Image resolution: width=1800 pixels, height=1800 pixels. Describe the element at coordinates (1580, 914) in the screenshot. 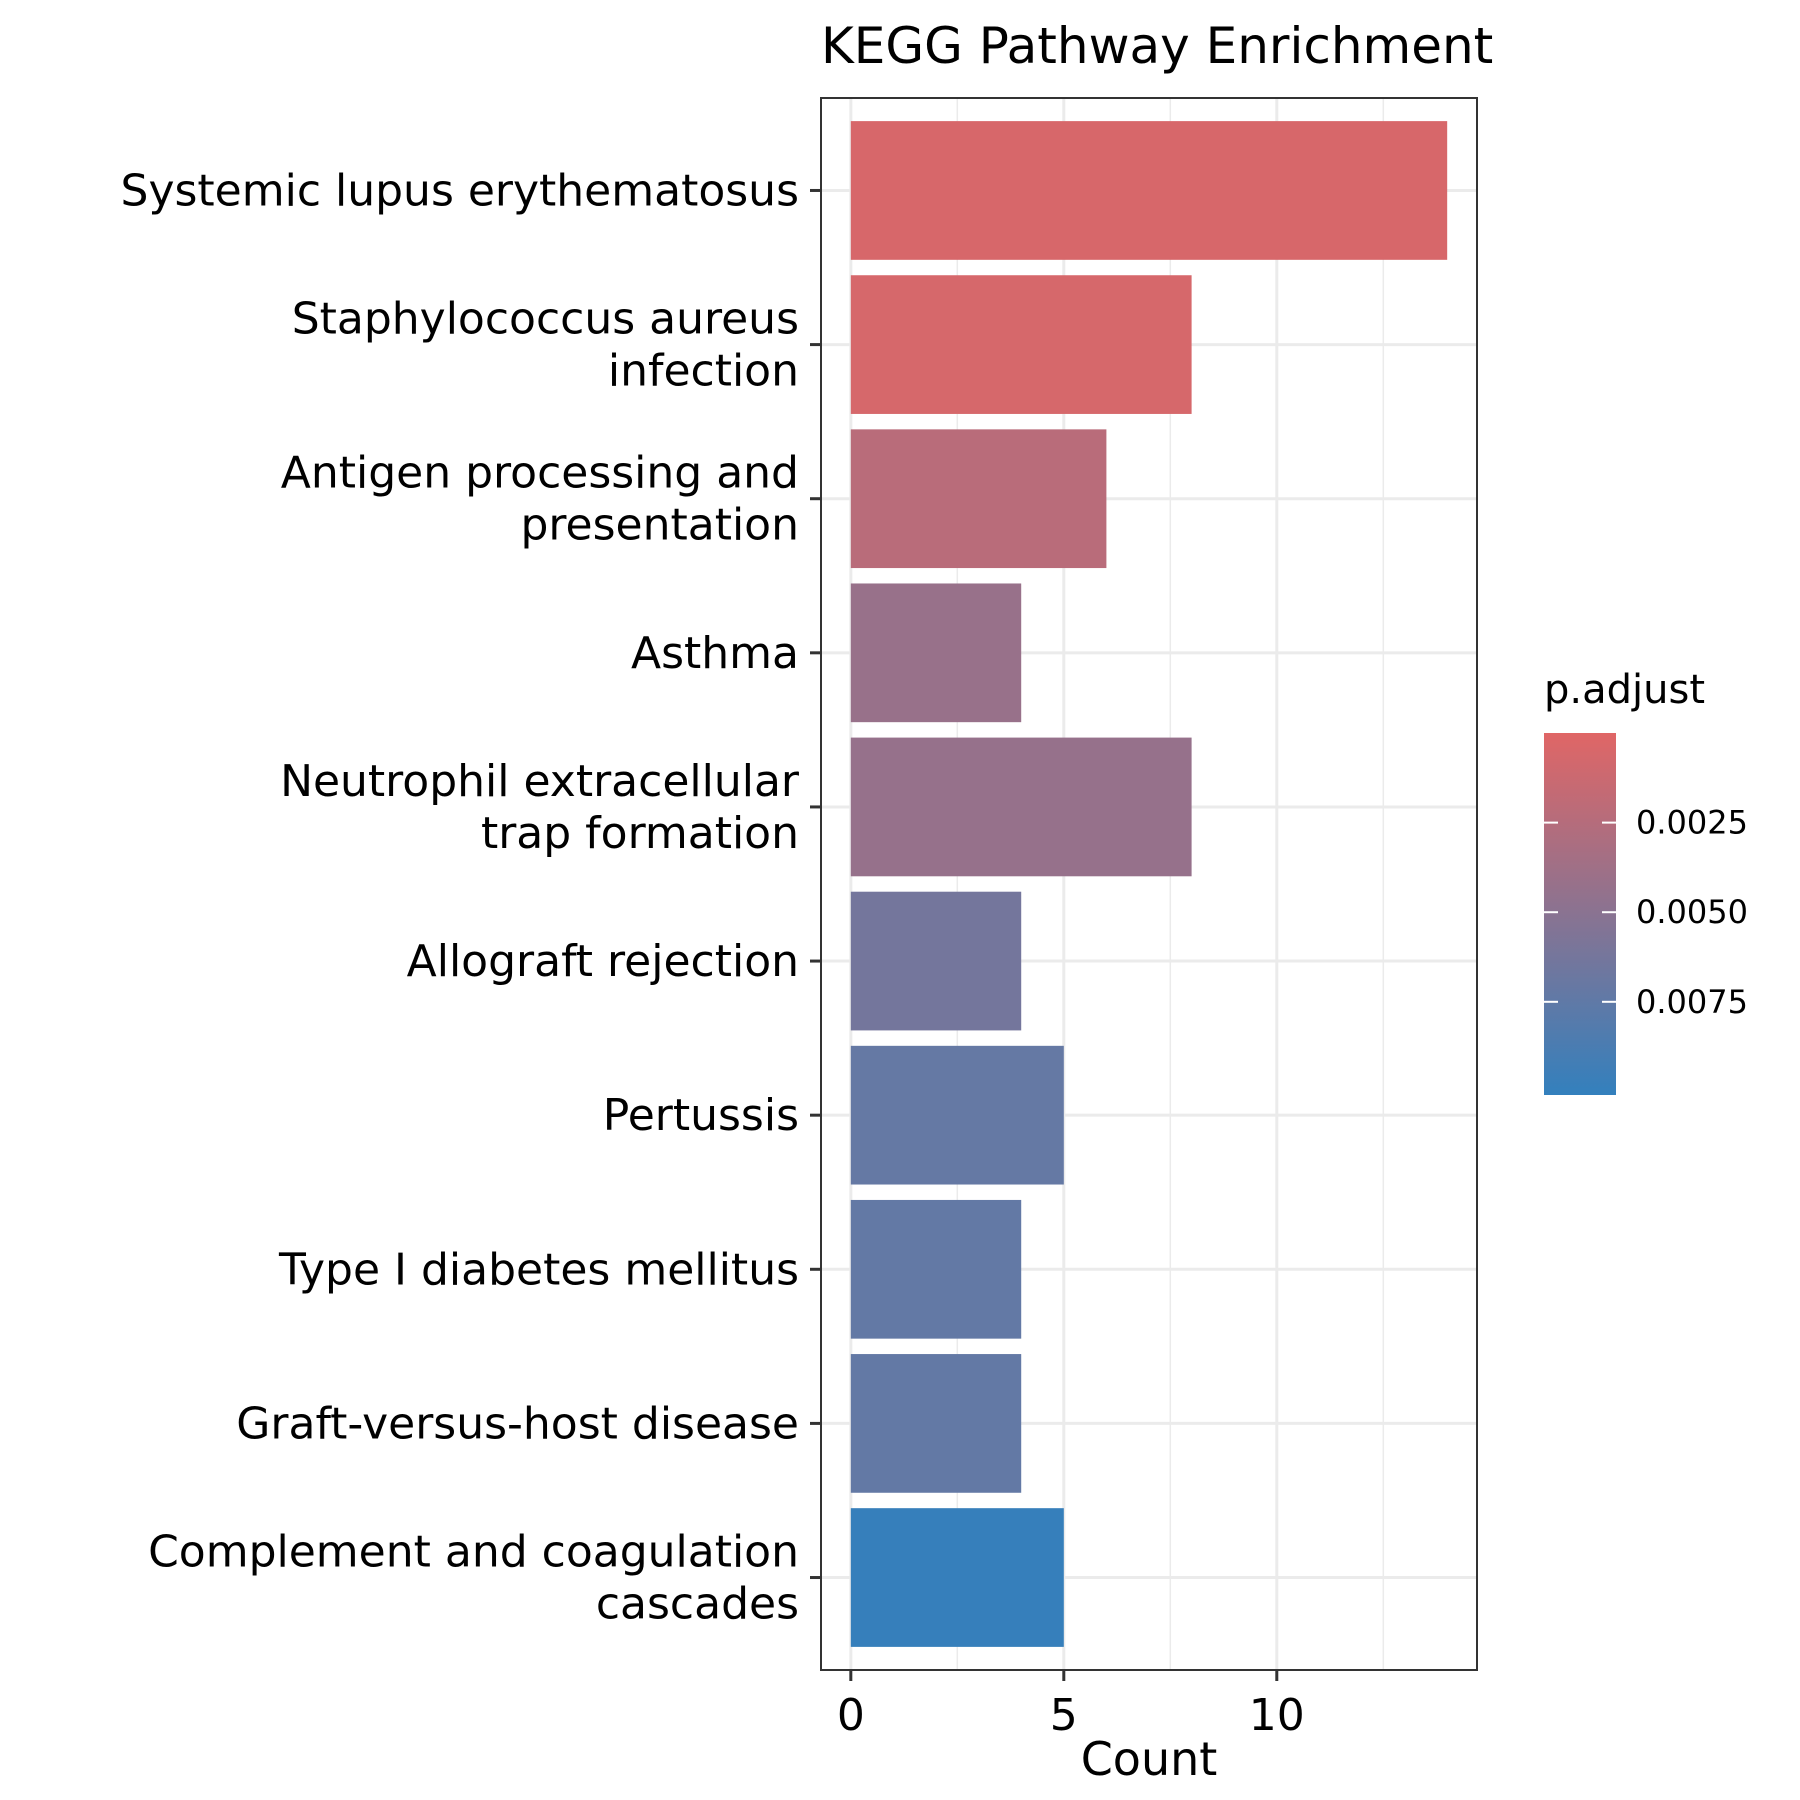

I see `legend-colorbar` at that location.